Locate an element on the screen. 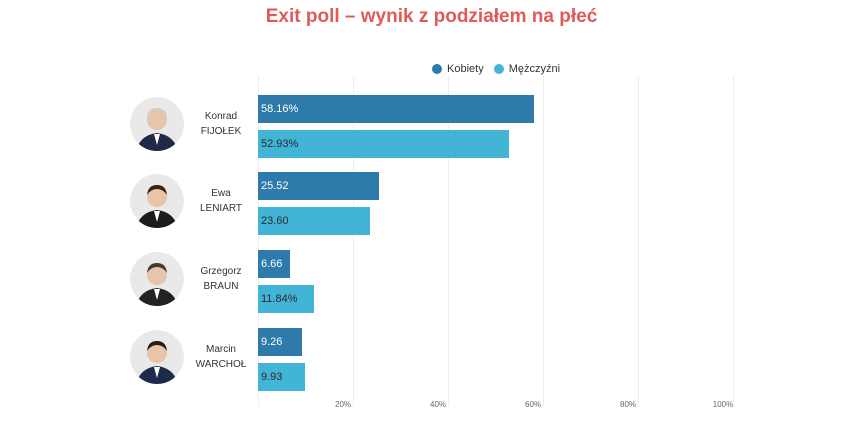 Image resolution: width=863 pixels, height=423 pixels. legend-item-kobiety: Kobiety is located at coordinates (458, 69).